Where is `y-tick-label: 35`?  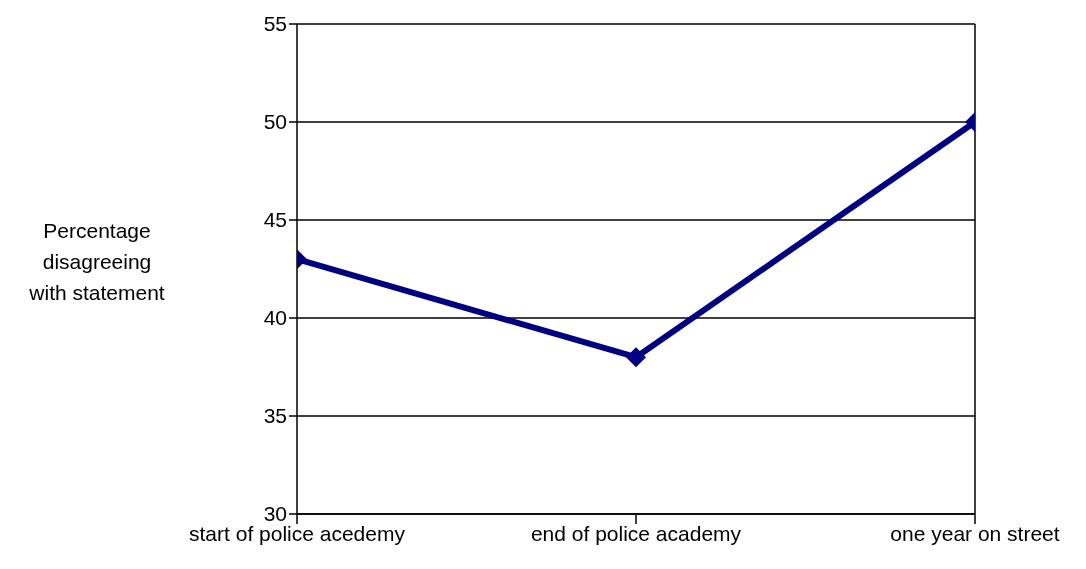 y-tick-label: 35 is located at coordinates (275, 416).